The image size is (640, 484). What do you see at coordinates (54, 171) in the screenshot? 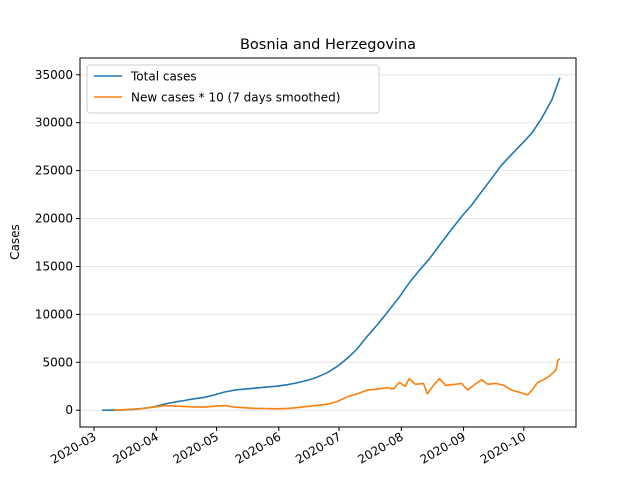
I see `y-tick-label: 25000` at bounding box center [54, 171].